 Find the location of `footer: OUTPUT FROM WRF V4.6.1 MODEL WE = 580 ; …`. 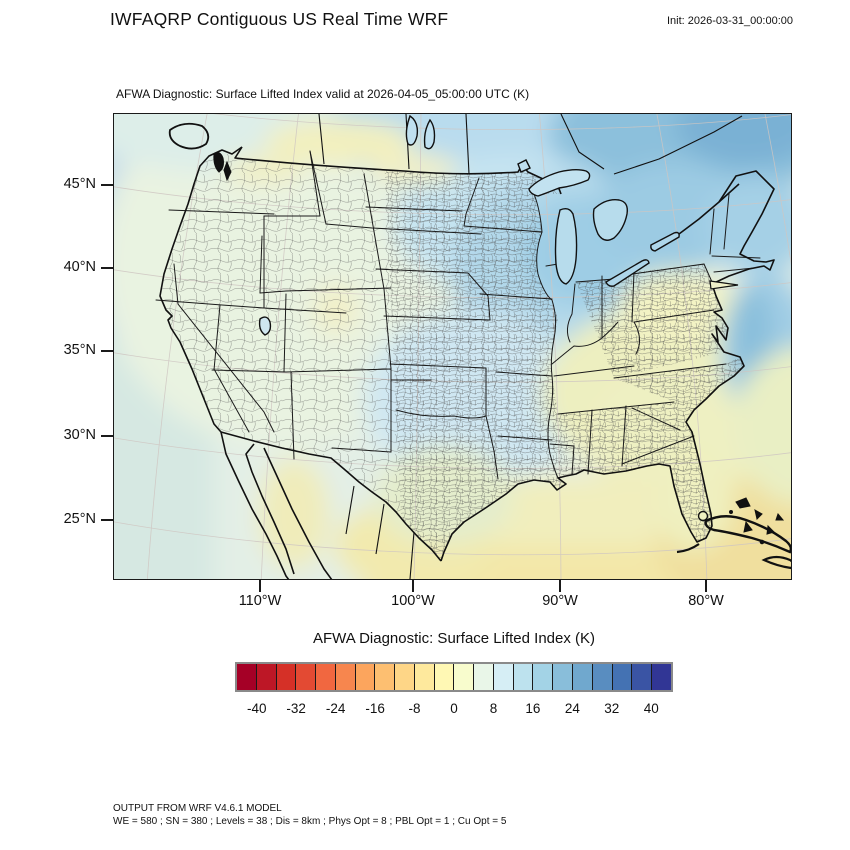

footer: OUTPUT FROM WRF V4.6.1 MODEL WE = 580 ; … is located at coordinates (309, 815).